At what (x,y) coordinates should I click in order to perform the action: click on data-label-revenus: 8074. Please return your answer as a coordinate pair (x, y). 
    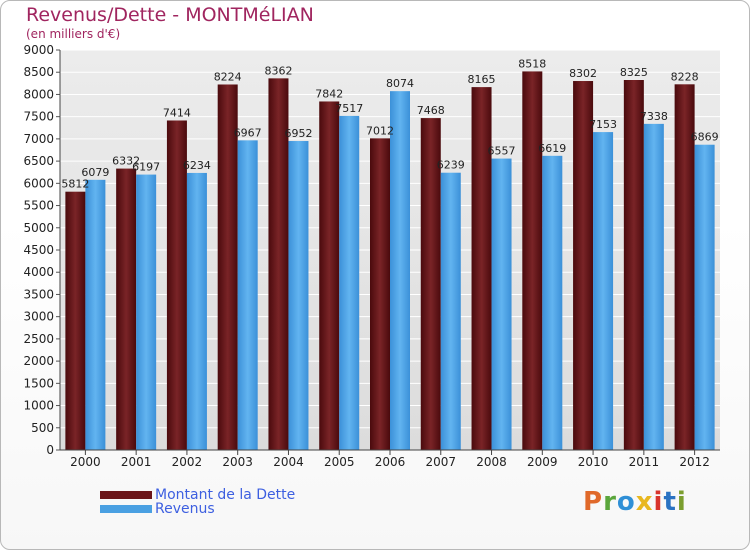
    Looking at the image, I should click on (400, 83).